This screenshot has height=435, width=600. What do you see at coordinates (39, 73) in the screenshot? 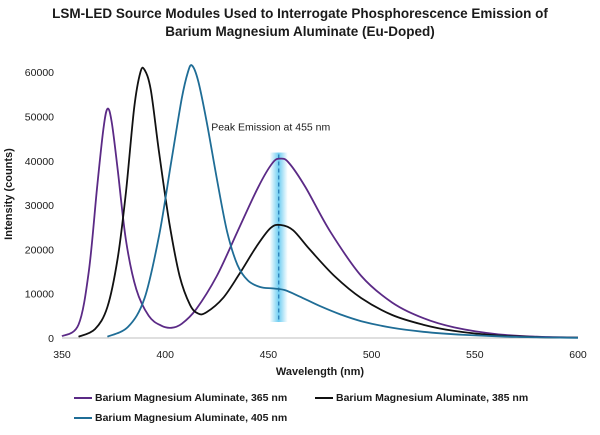
I see `y-tick-label: 60000` at bounding box center [39, 73].